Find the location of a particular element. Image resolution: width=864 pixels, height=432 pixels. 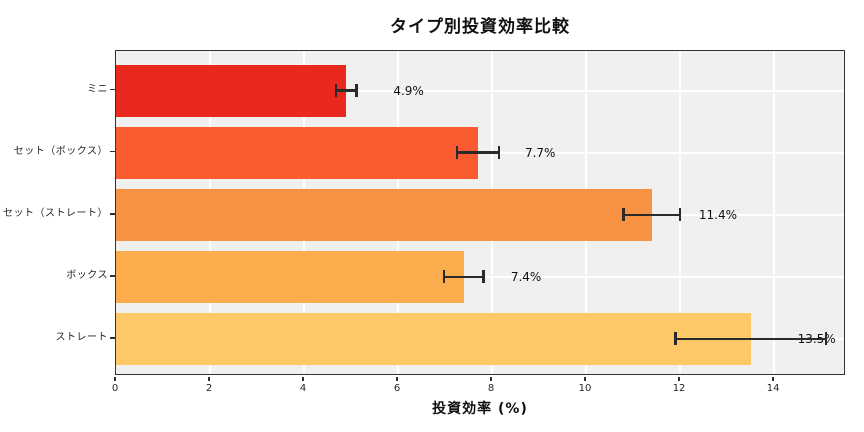

chart-title: タイプ別投資効率比較 is located at coordinates (480, 27).